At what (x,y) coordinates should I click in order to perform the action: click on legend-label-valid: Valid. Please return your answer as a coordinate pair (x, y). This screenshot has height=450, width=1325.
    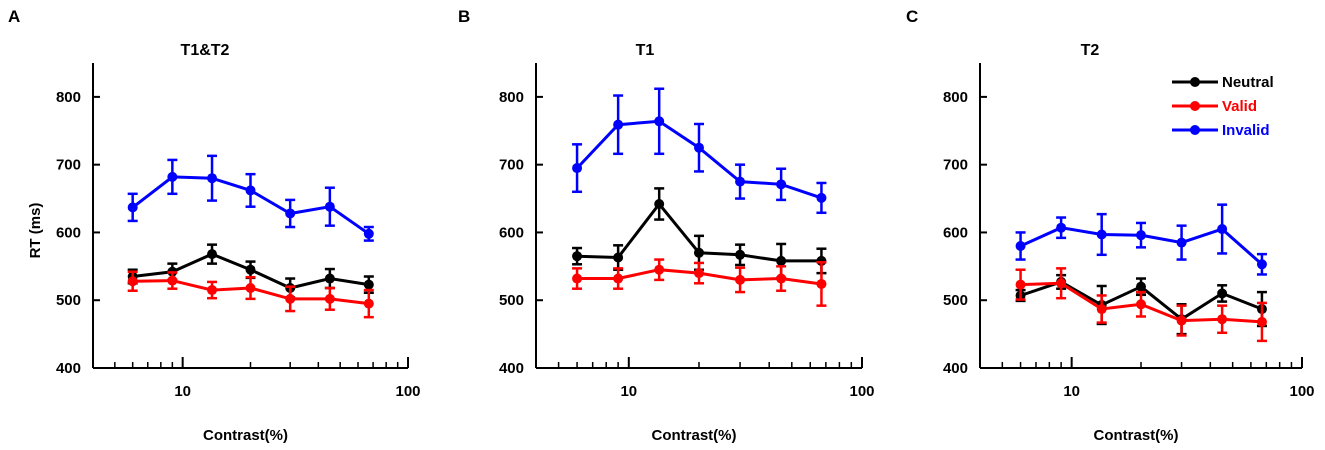
    Looking at the image, I should click on (1239, 106).